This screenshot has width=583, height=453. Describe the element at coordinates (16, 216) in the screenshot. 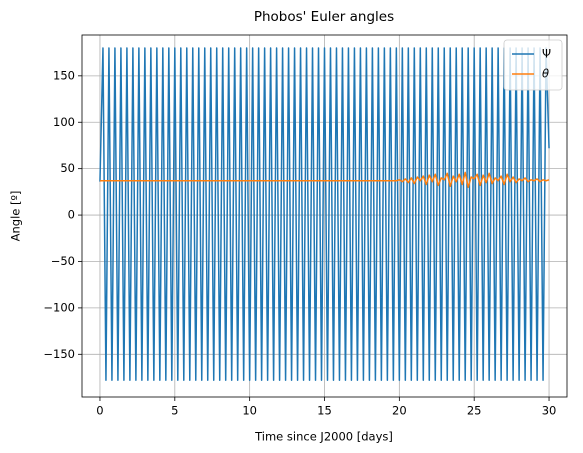

I see `y-axis-label: Angle [º]` at that location.